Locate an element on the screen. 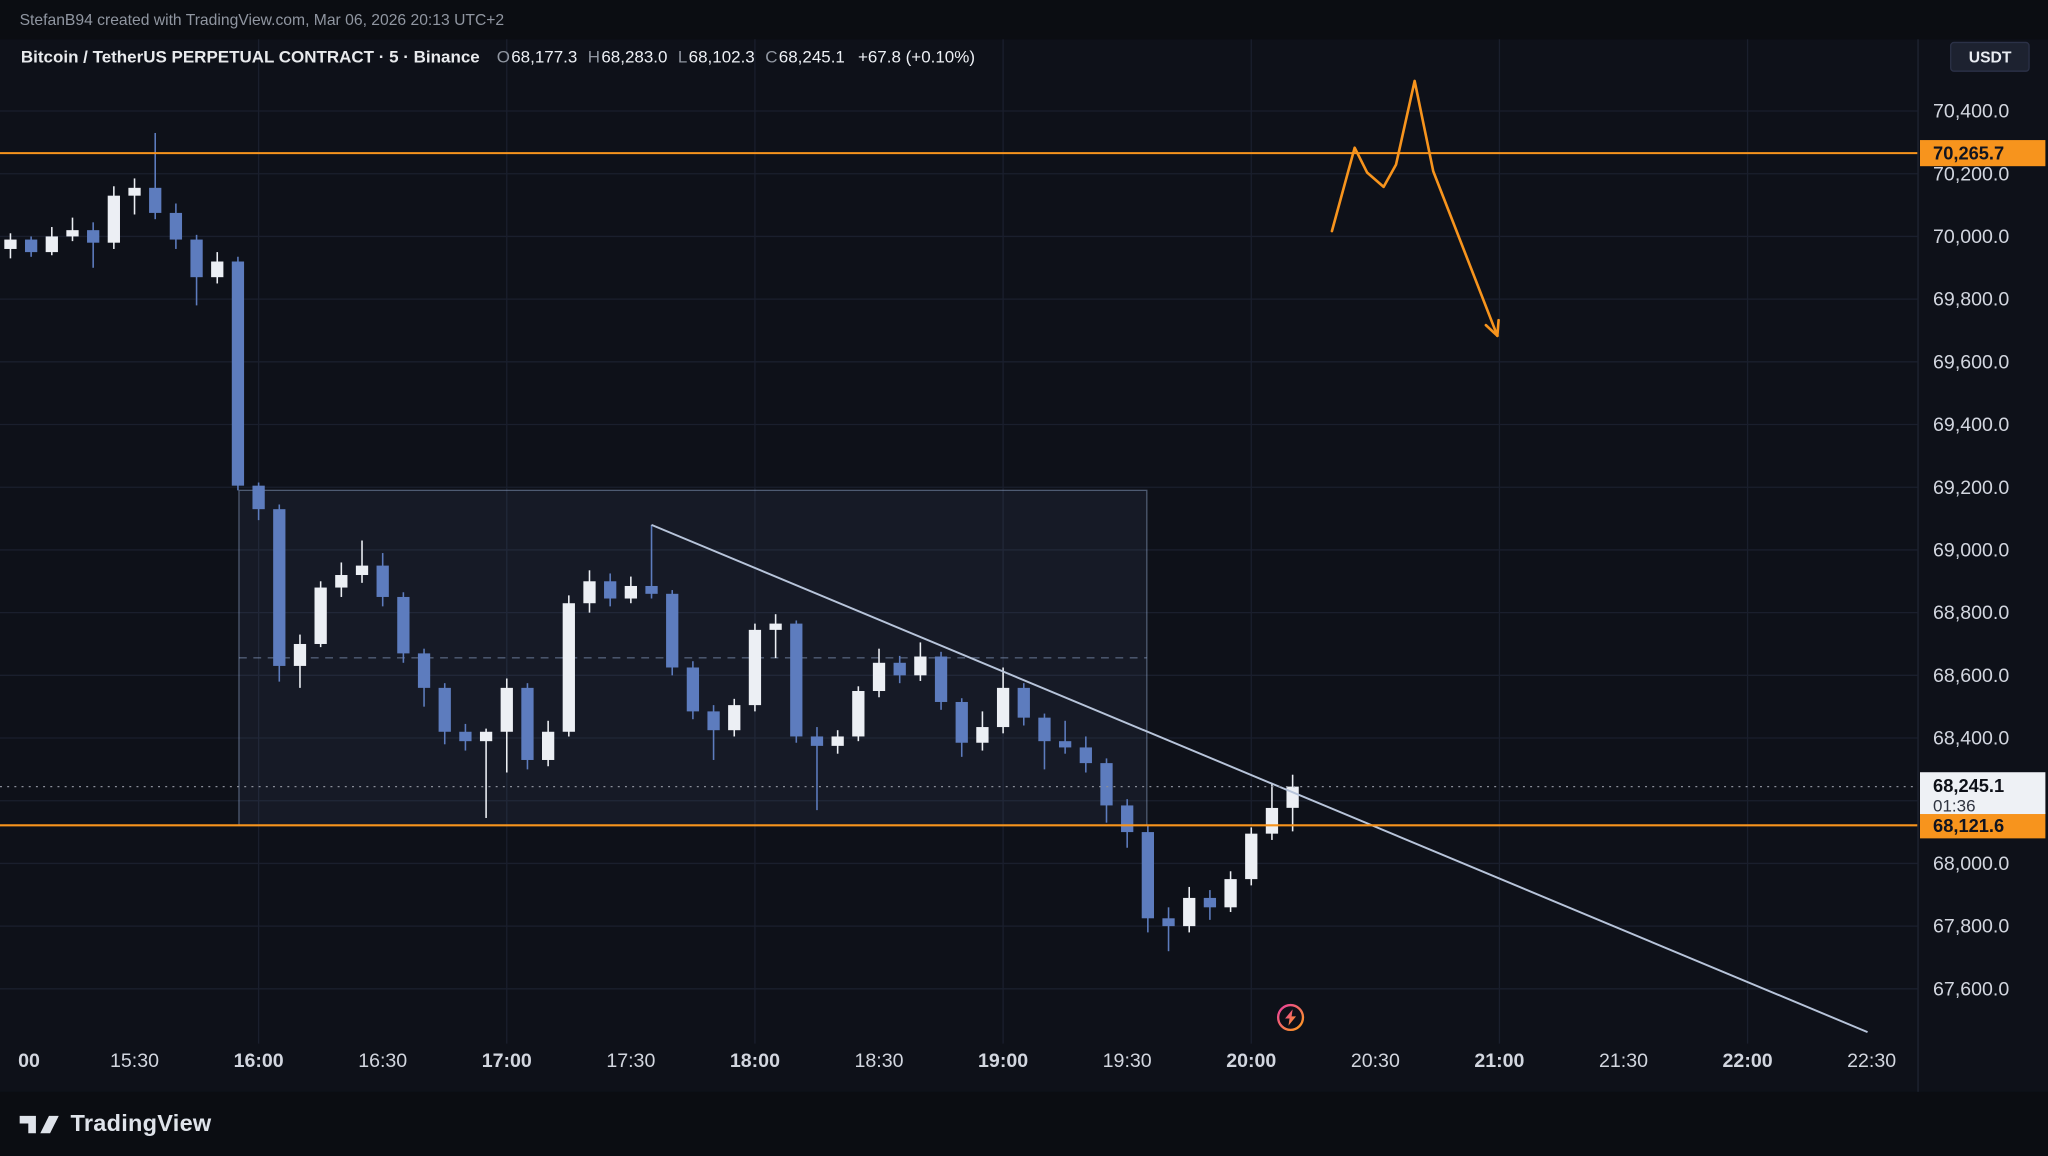 The height and width of the screenshot is (1156, 2048). current-price-label: 68,245.101:36 is located at coordinates (1983, 793).